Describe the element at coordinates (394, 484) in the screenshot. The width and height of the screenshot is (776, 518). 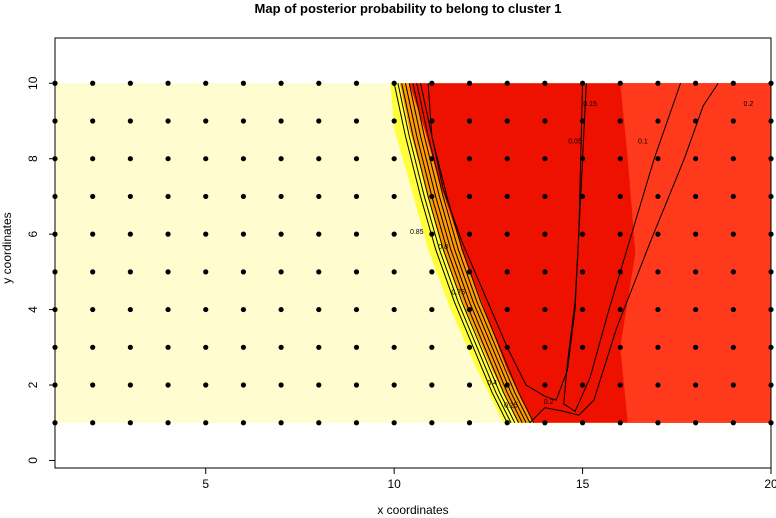
I see `x-tick-label: 10` at that location.